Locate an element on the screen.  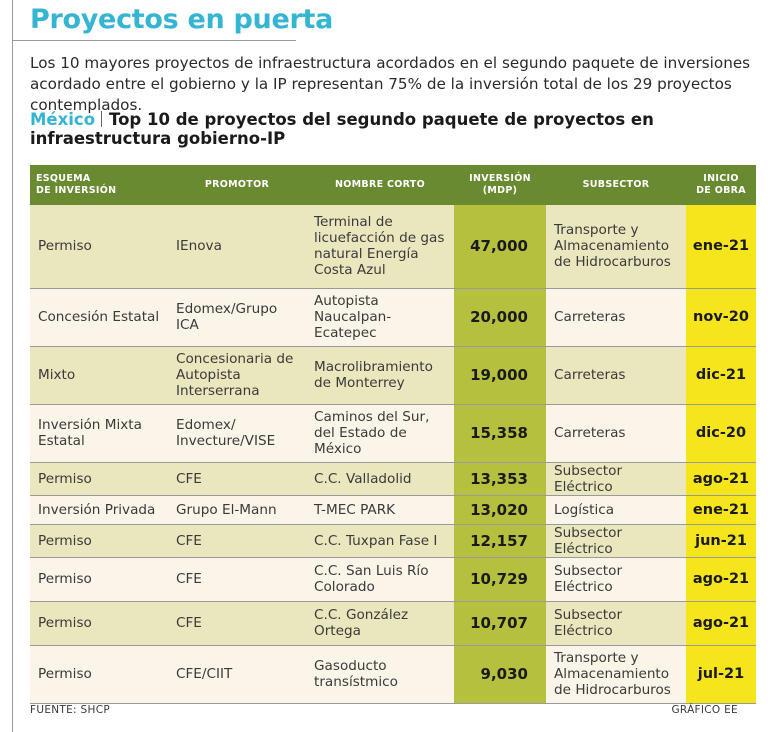
header-promotor: PROMOTOR is located at coordinates (237, 185).